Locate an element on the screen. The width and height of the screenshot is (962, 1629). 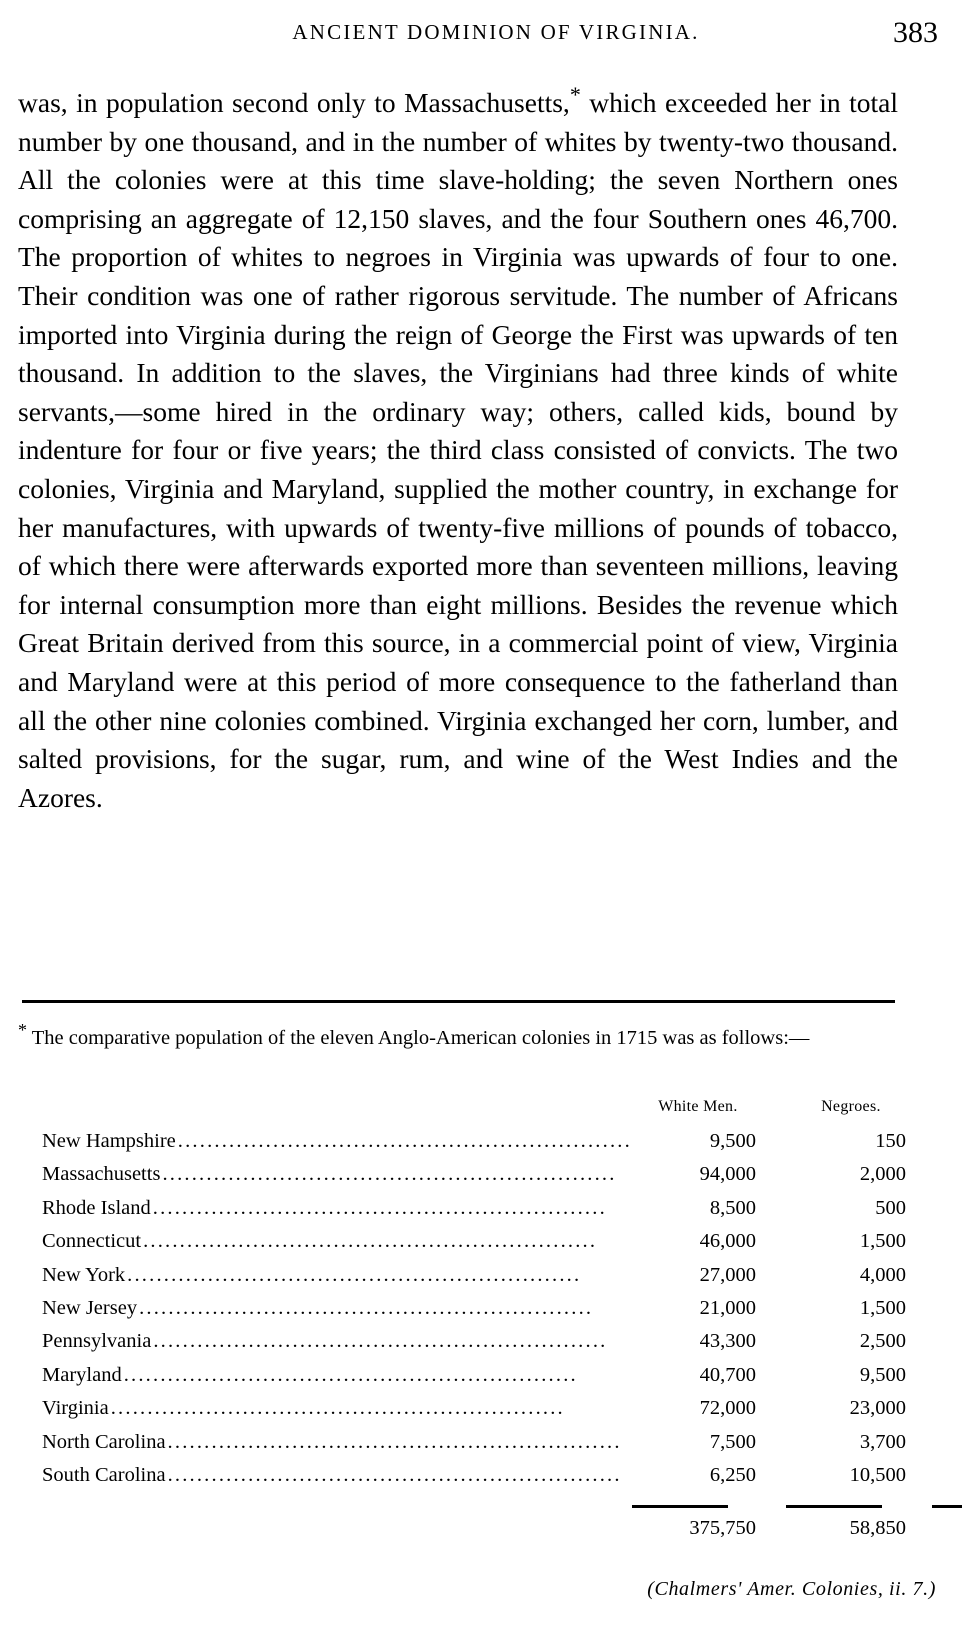
table-header-row: White Men. Negroes. Total. is located at coordinates (490, 1114).